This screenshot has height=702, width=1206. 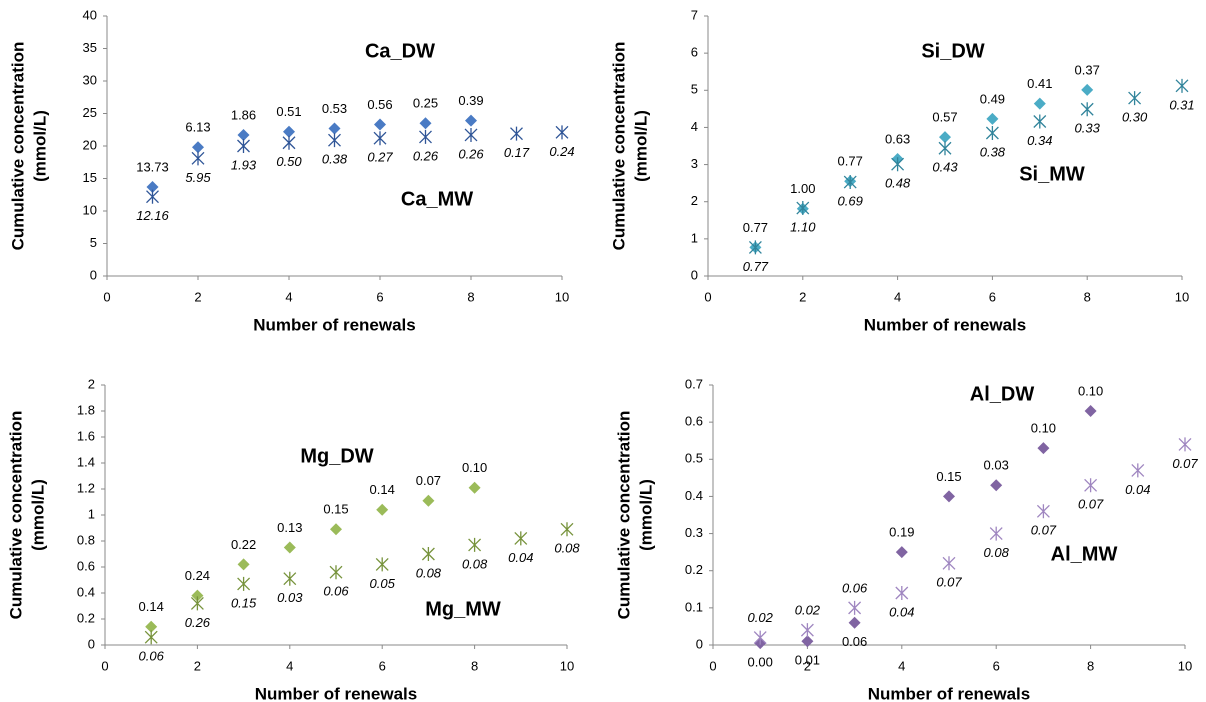 I want to click on x-tick-label: 4, so click(x=901, y=665).